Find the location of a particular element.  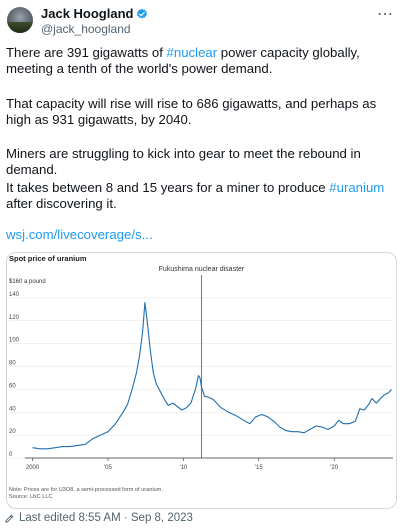

hashtag-nuclear: #nuclear is located at coordinates (192, 52).